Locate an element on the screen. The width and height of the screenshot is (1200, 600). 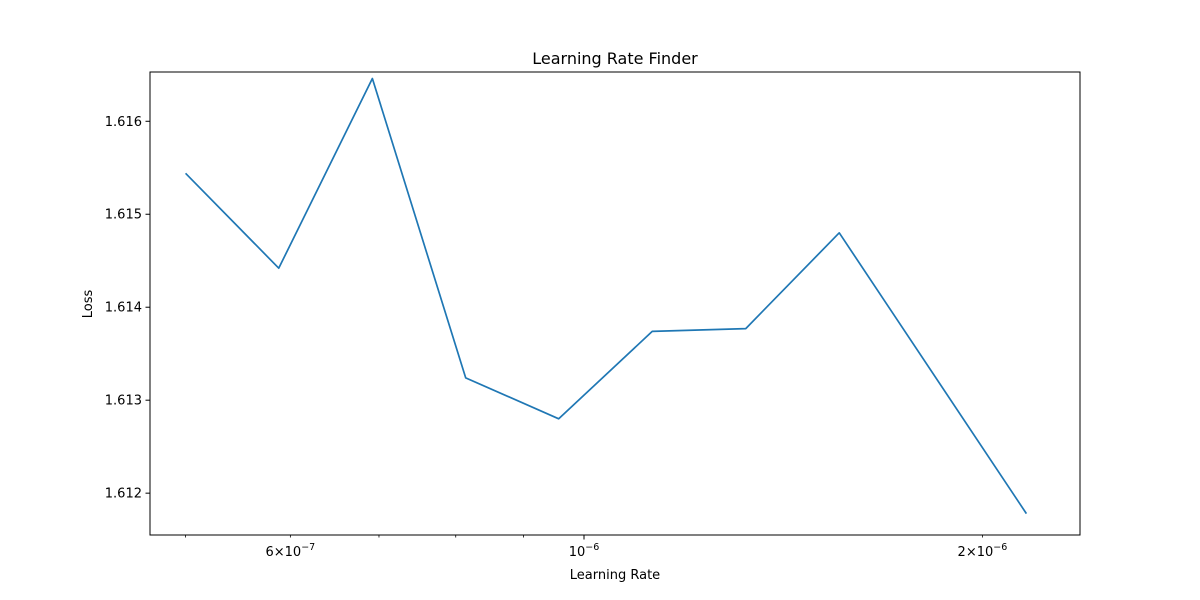
y-axis-label: Loss is located at coordinates (88, 304).